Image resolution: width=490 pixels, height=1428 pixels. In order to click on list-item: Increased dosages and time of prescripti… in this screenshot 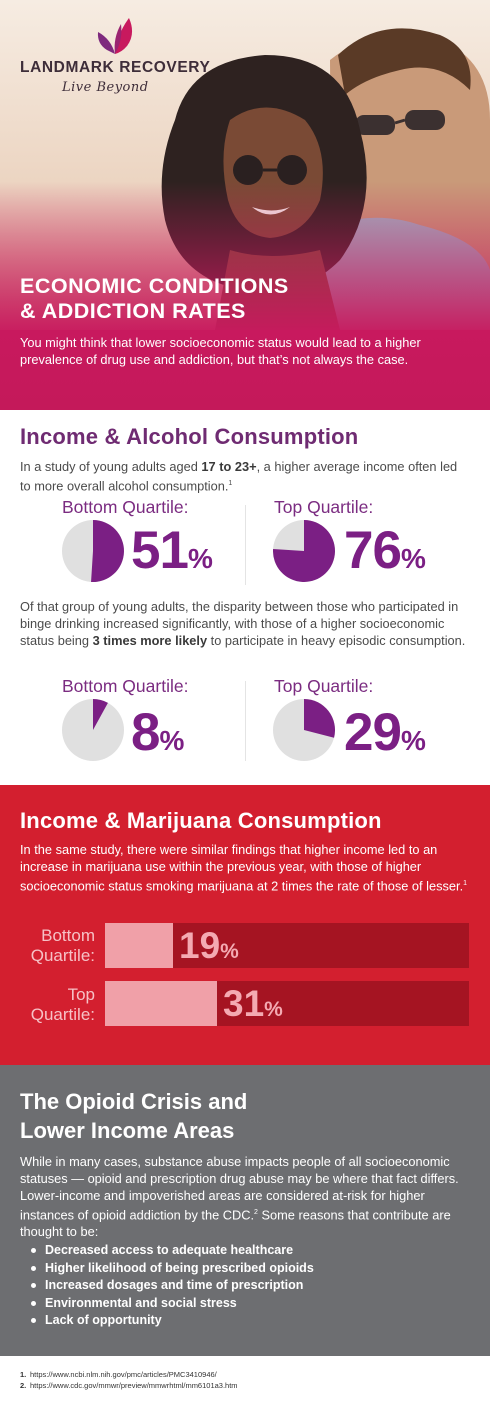, I will do `click(172, 1286)`.